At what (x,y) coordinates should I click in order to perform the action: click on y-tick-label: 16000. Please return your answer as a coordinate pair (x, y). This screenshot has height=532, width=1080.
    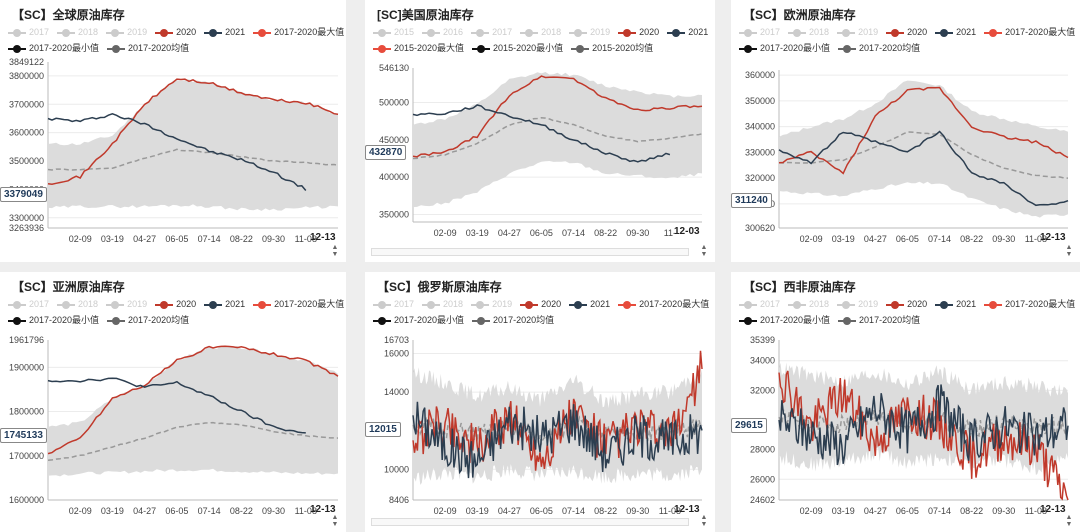
    Looking at the image, I should click on (396, 354).